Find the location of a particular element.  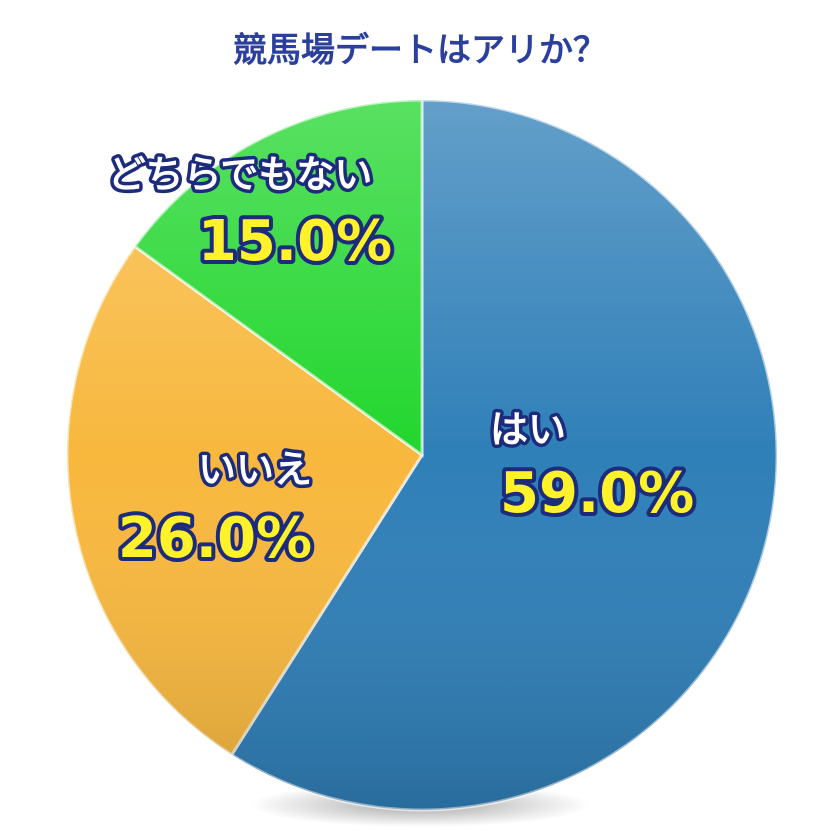

slice-category: いいえ is located at coordinates (255, 470).